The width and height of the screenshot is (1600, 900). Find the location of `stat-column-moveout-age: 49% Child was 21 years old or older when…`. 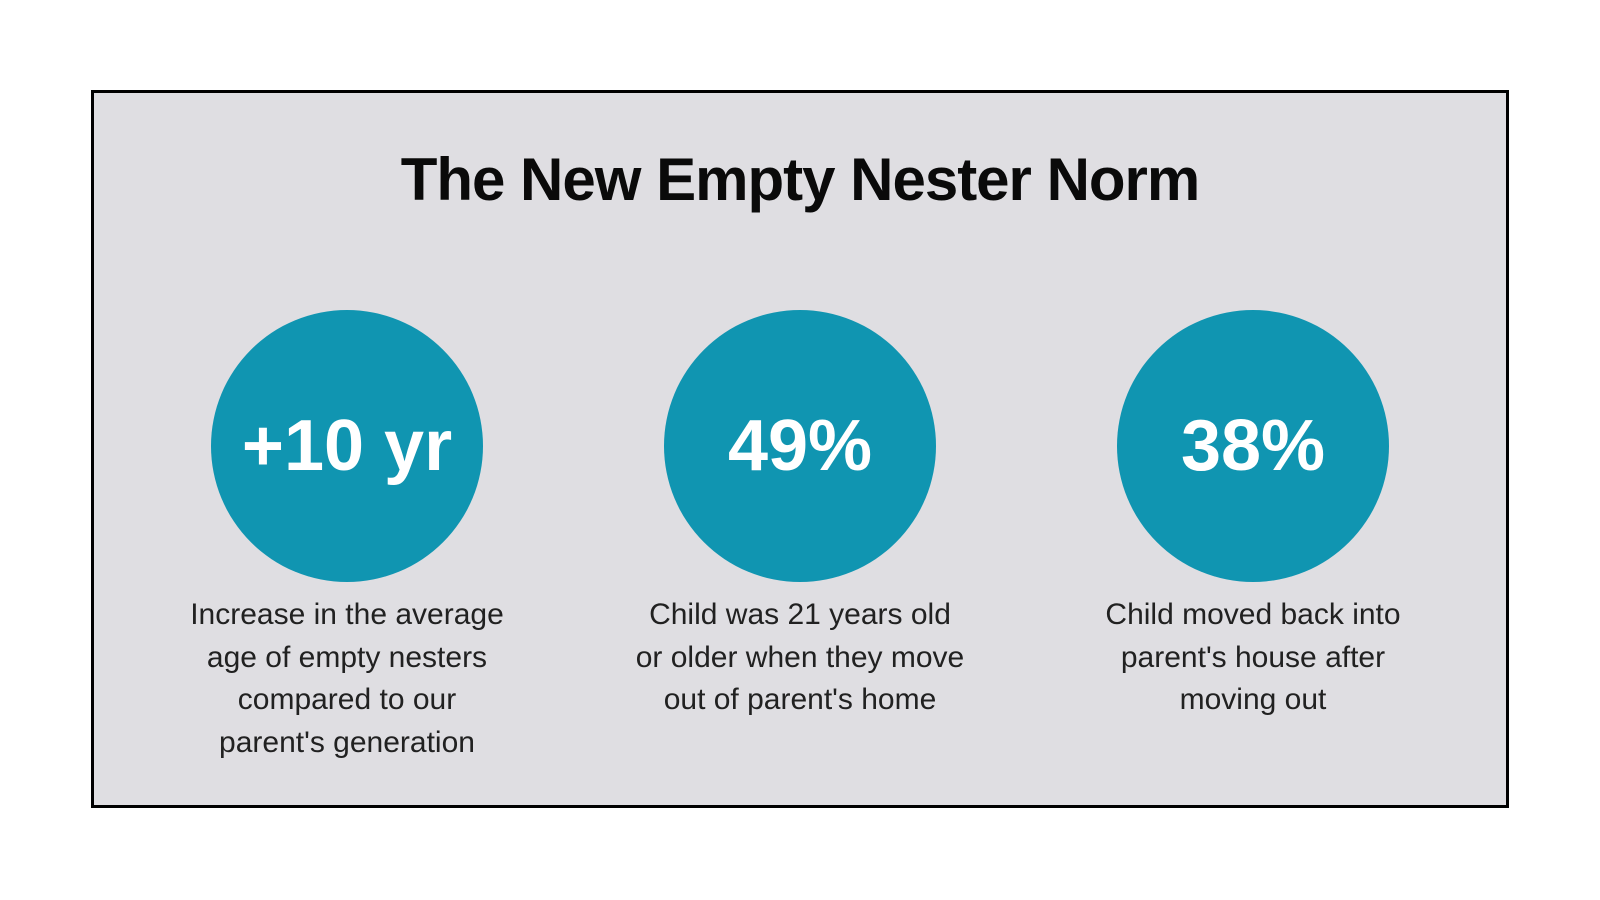

stat-column-moveout-age: 49% Child was 21 years old or older when… is located at coordinates (800, 537).